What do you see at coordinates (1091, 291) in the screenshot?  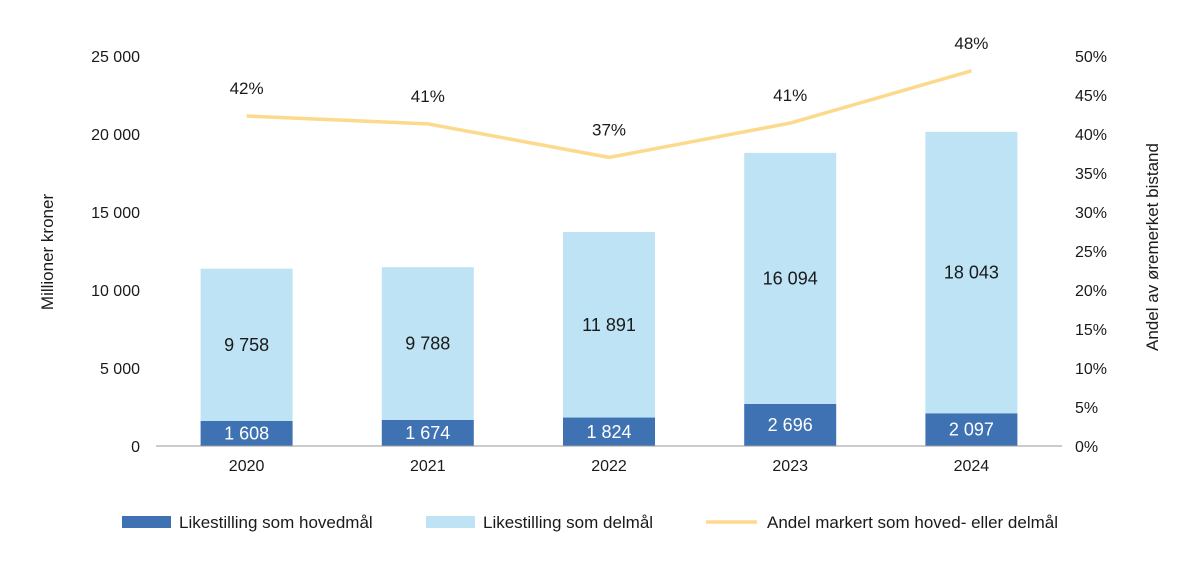 I see `y2-tick-label: 20%` at bounding box center [1091, 291].